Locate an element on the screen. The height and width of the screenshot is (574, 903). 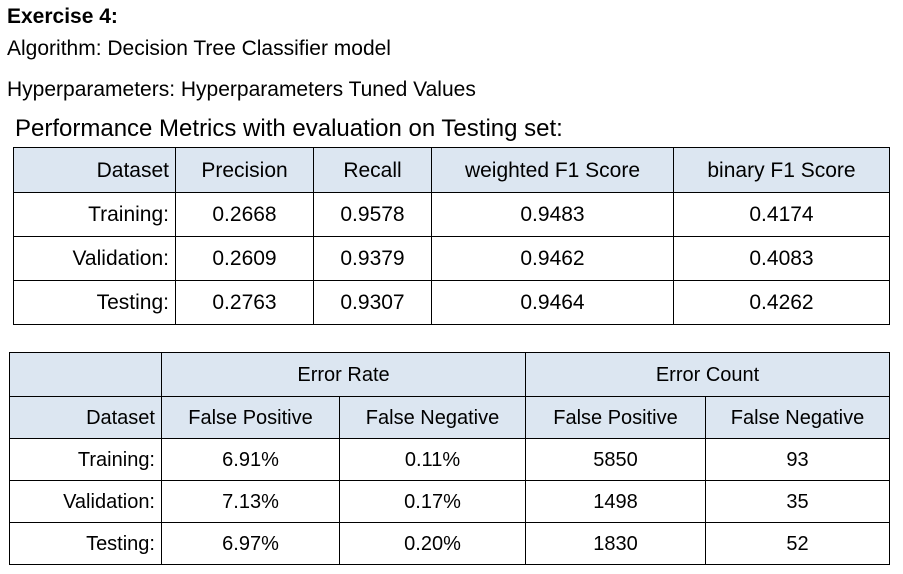
table-row: Testing: 6.97% 0.20% 1830 52 is located at coordinates (449, 543).